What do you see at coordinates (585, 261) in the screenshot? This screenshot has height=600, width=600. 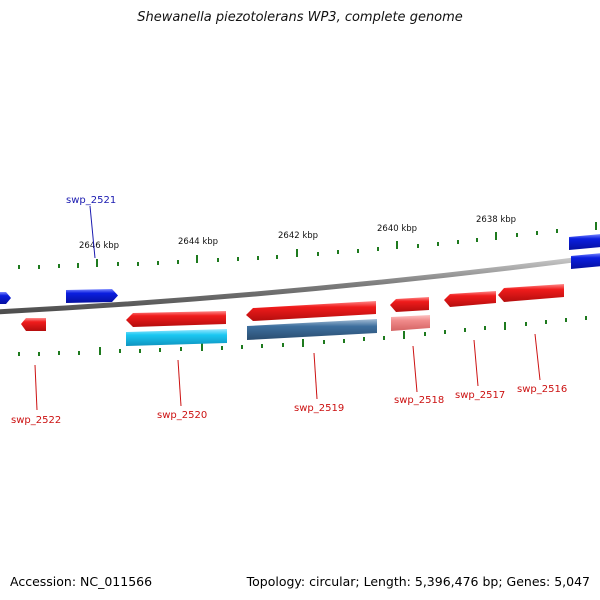 I see `gene-arrow-right-edge-lower` at bounding box center [585, 261].